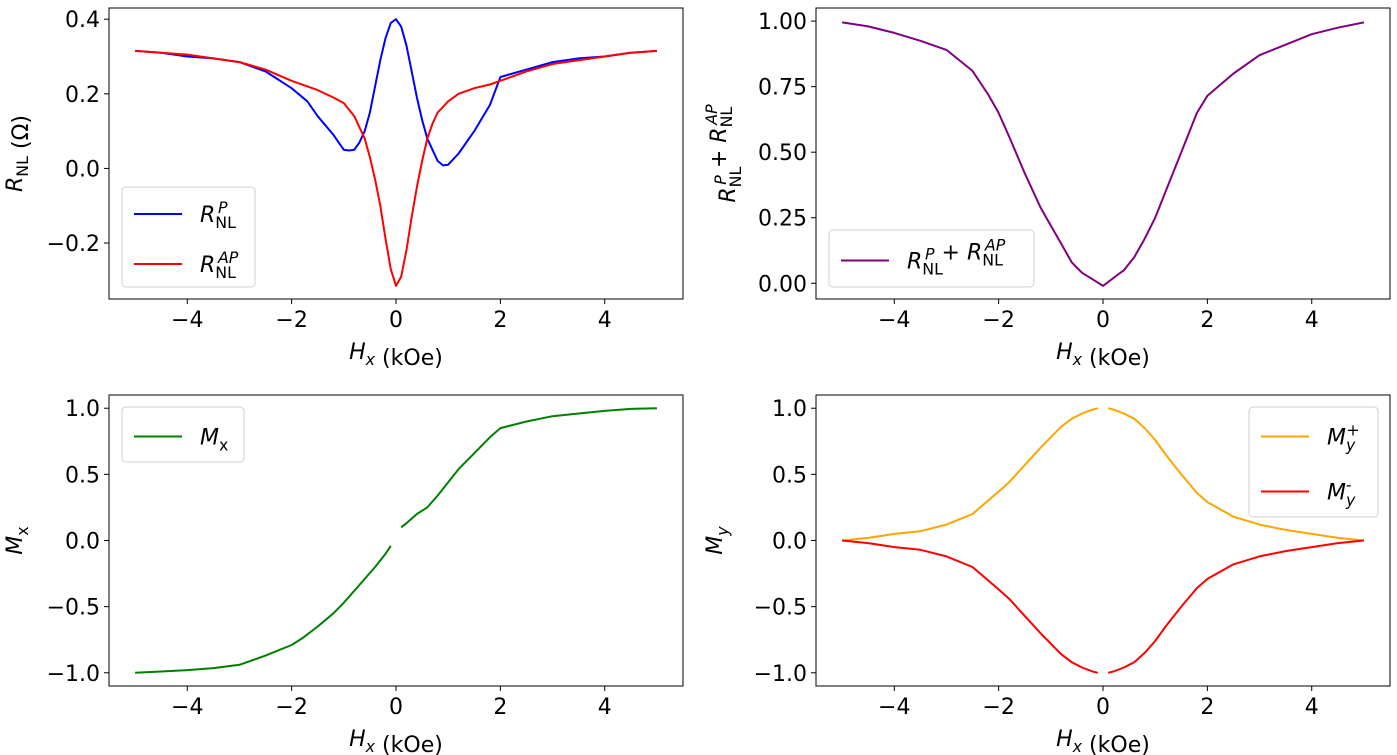 The width and height of the screenshot is (1397, 755). Describe the element at coordinates (782, 219) in the screenshot. I see `y-tick-label: 0.25` at that location.